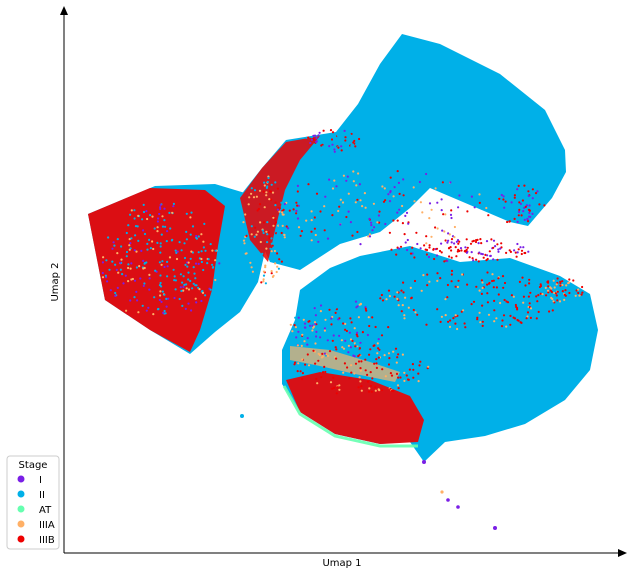  What do you see at coordinates (355, 408) in the screenshot?
I see `iiib-bottom-region` at bounding box center [355, 408].